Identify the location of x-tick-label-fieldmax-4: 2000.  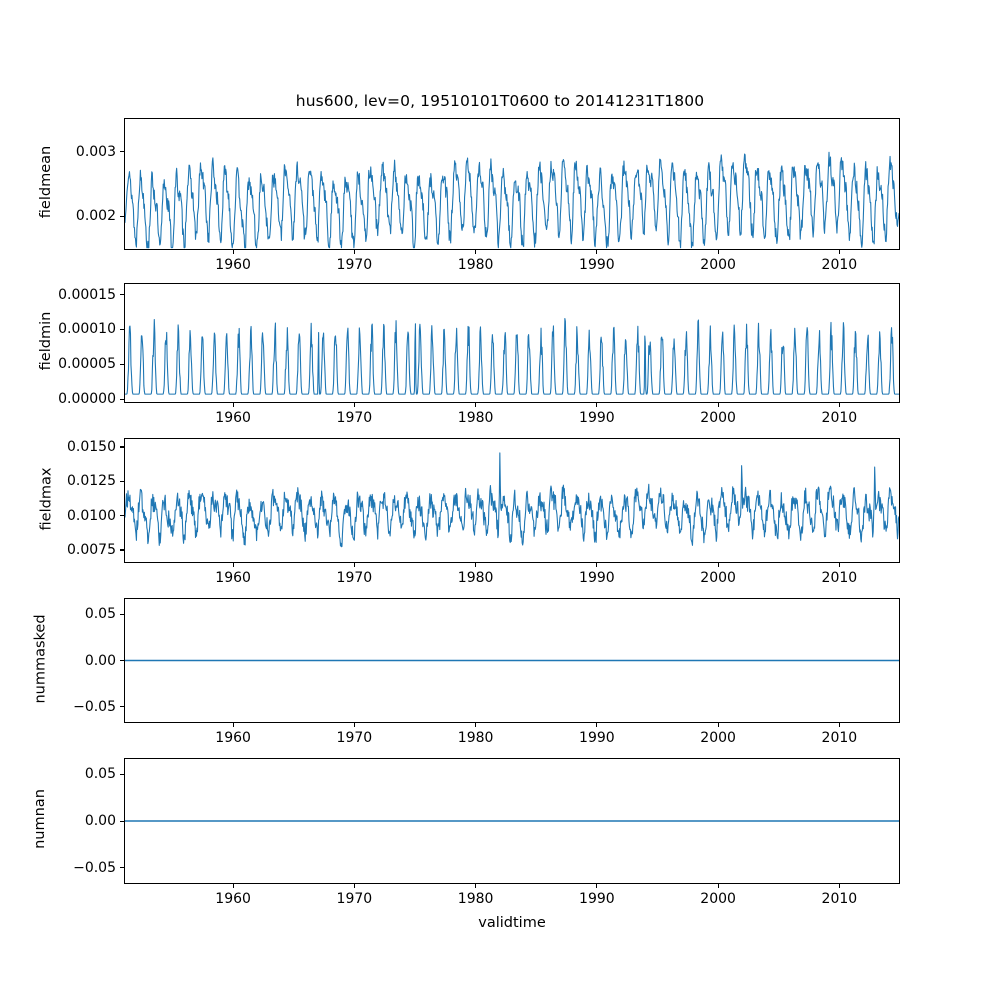
(718, 578).